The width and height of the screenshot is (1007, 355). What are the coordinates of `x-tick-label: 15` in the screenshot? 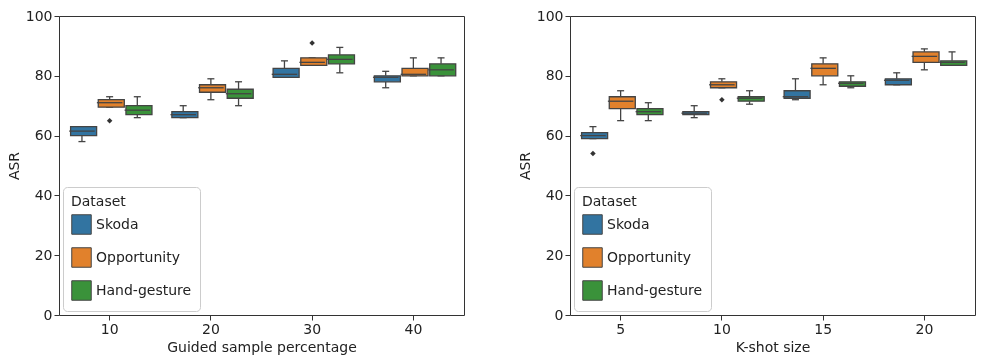 It's located at (823, 328).